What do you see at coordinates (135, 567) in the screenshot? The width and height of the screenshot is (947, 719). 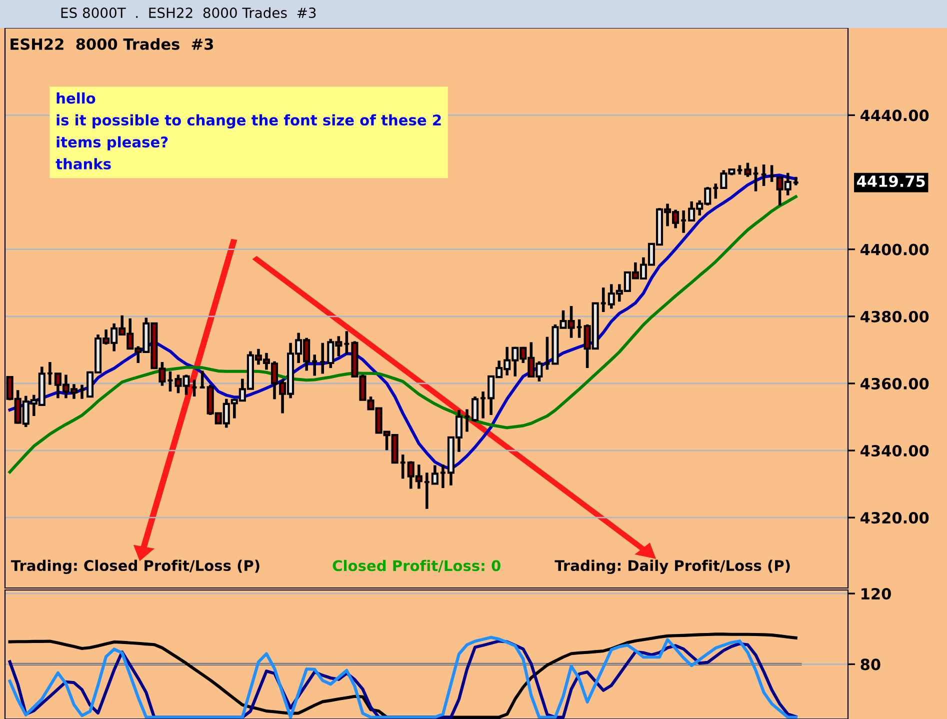 I see `annotation: Trading: Closed Profit/Loss (P)` at bounding box center [135, 567].